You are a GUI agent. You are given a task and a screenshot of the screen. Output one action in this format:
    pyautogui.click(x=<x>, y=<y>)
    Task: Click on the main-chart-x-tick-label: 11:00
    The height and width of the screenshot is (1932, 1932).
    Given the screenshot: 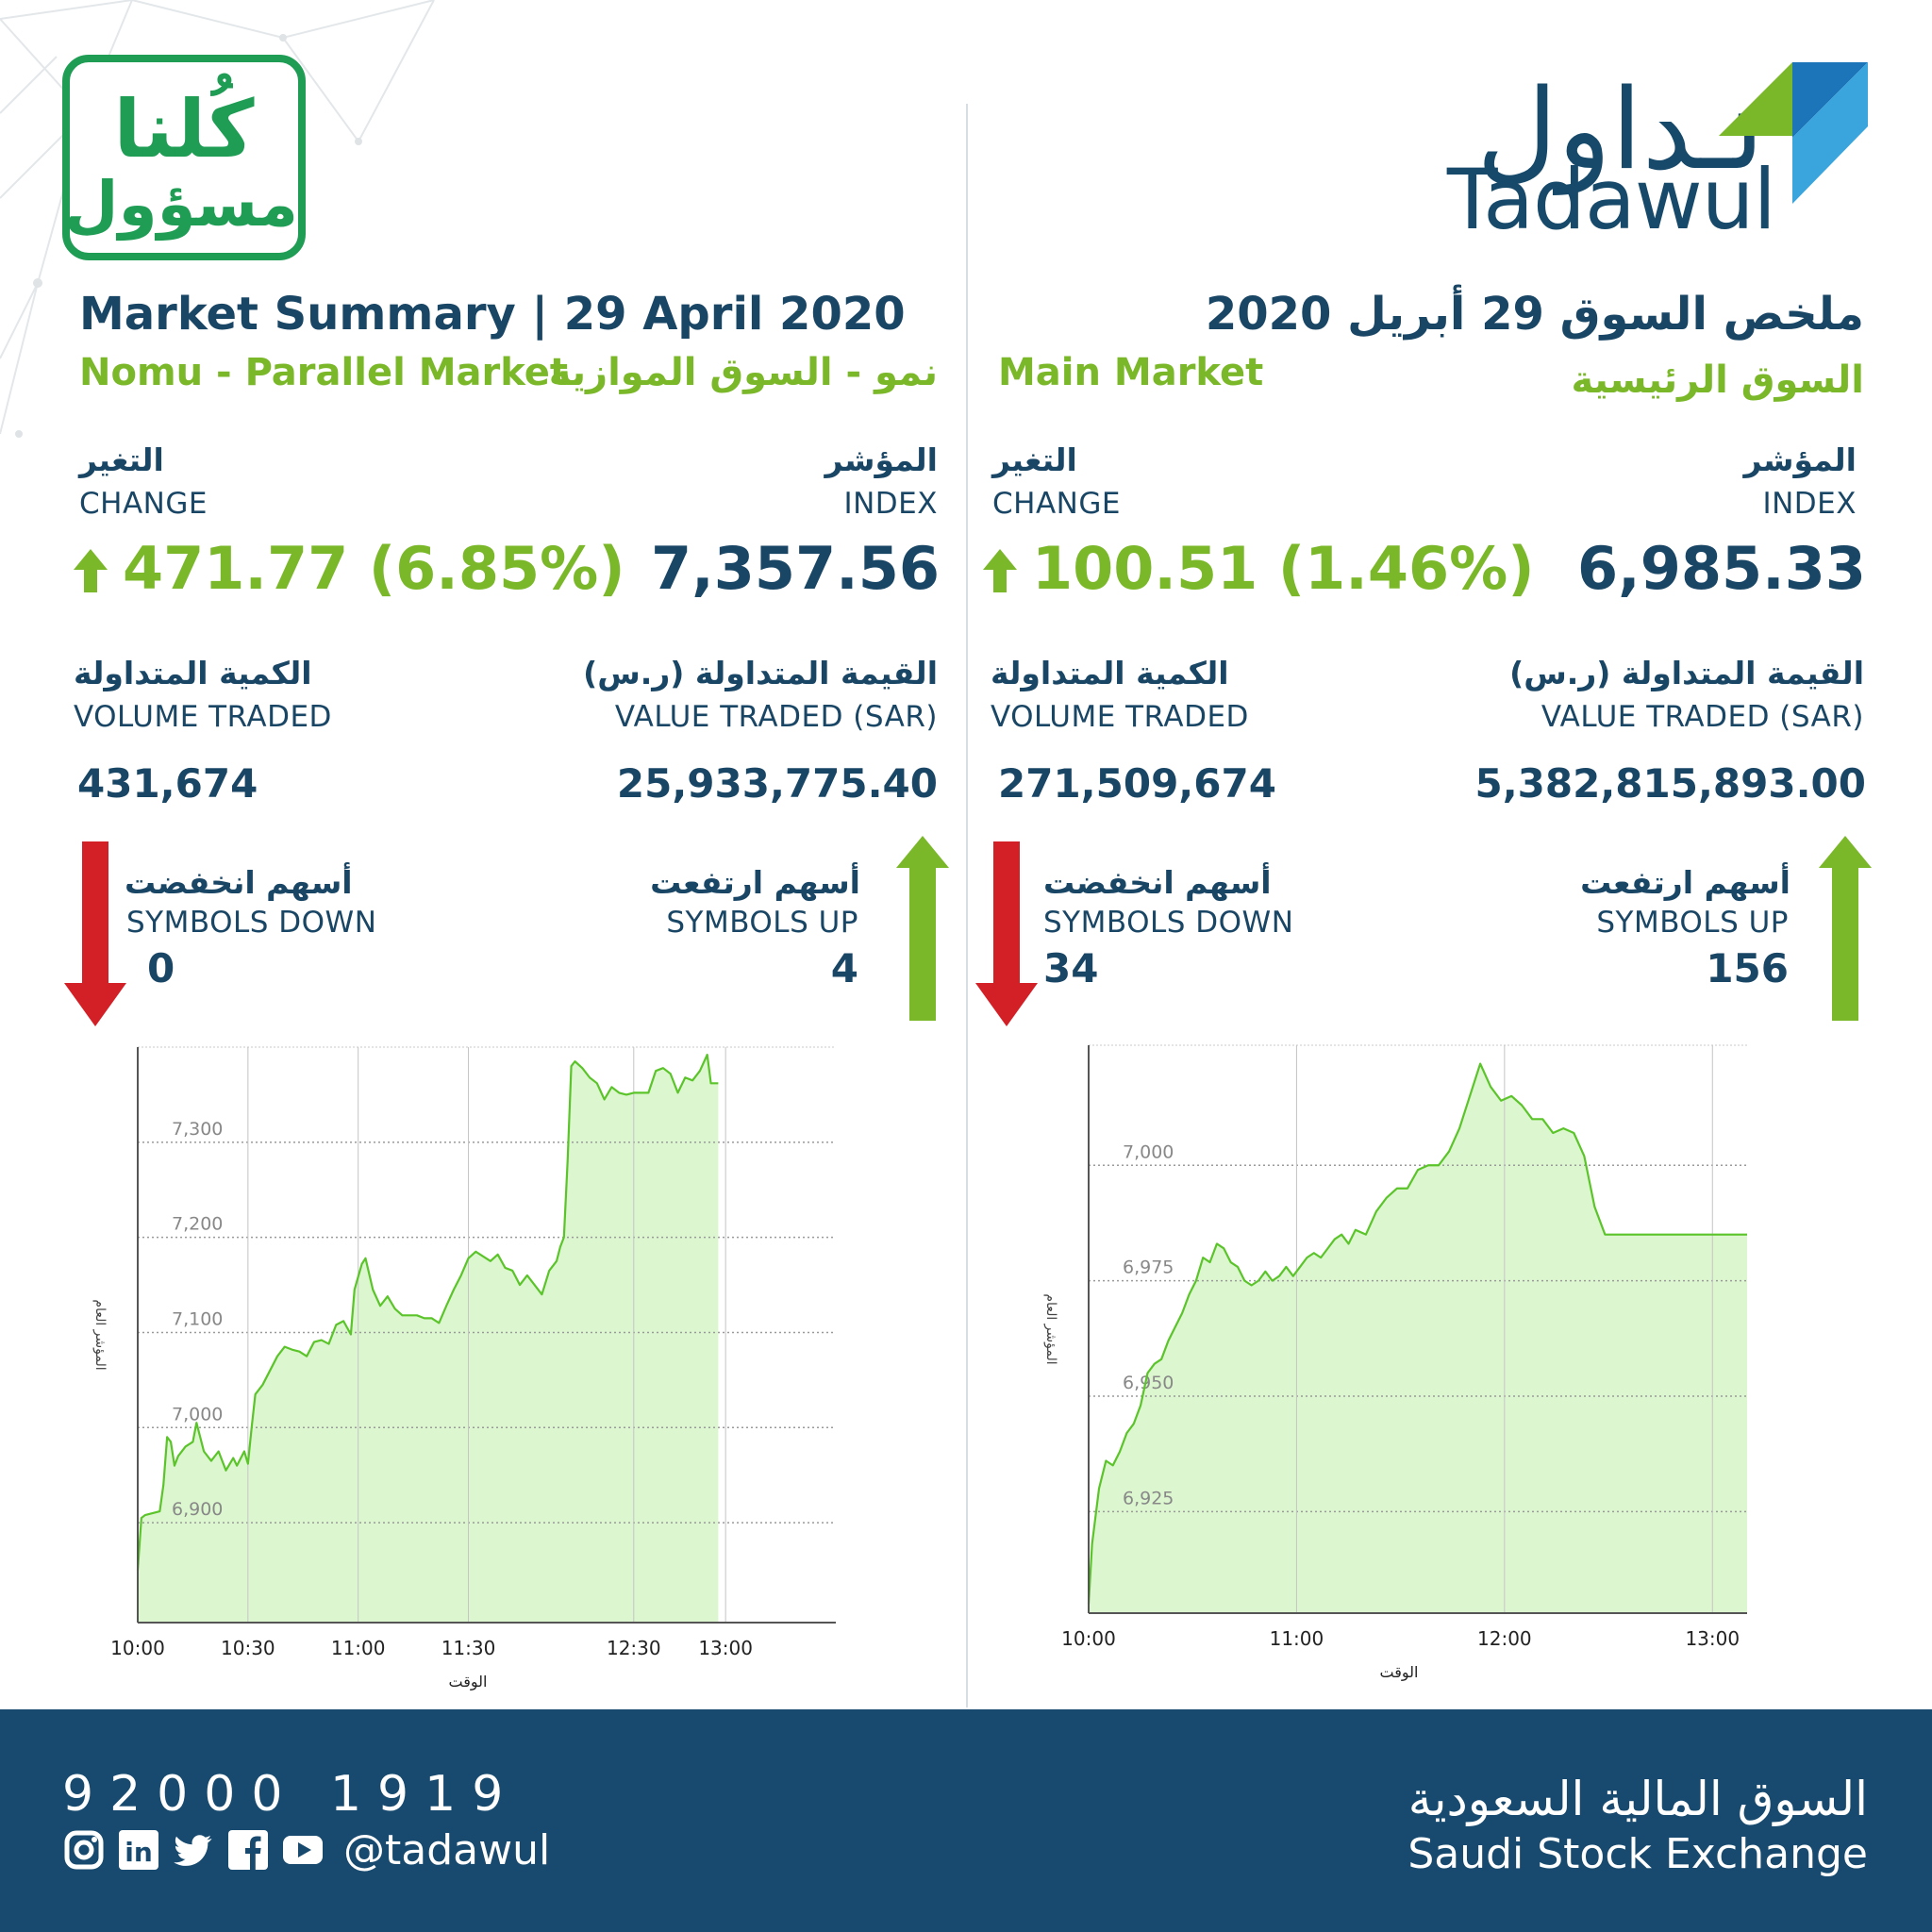 What is the action you would take?
    pyautogui.click(x=1297, y=1638)
    